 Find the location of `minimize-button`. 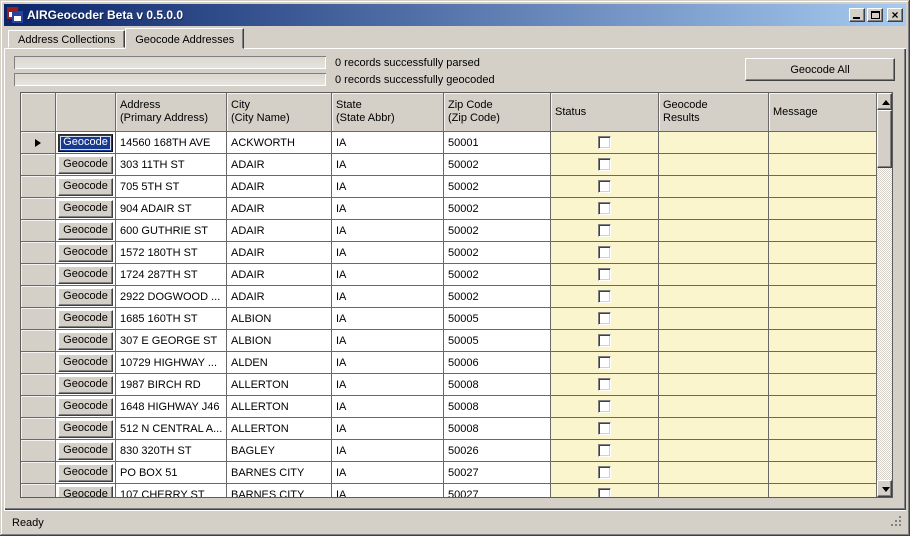

minimize-button is located at coordinates (857, 15).